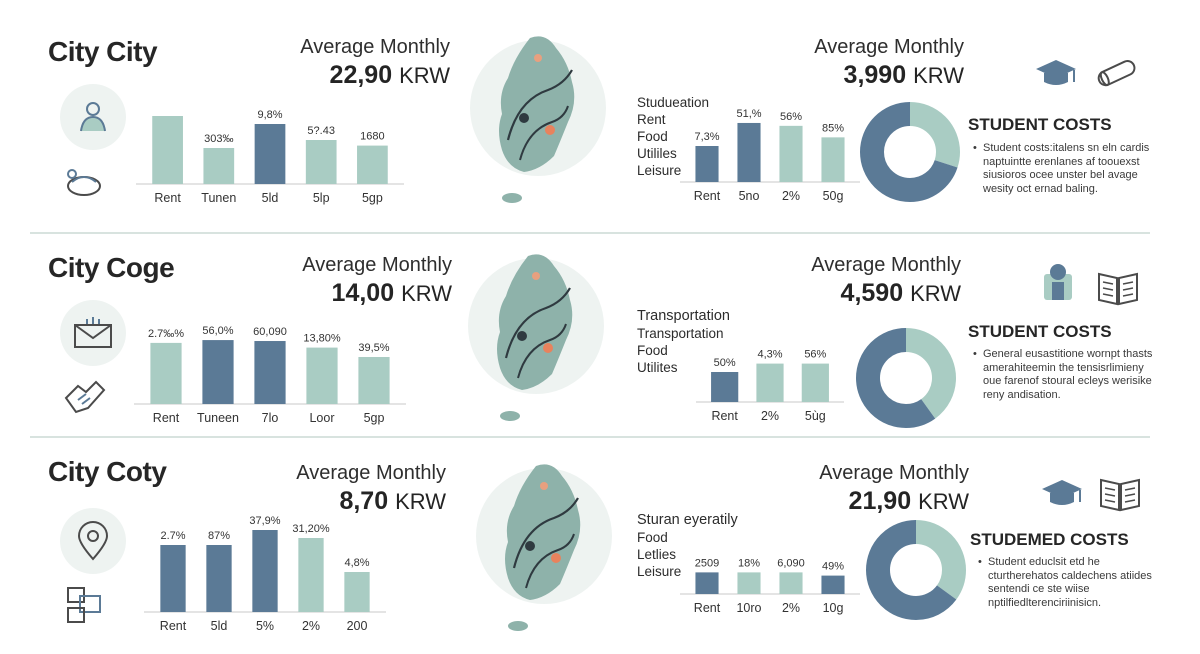 This screenshot has width=1200, height=654. I want to click on korea-map, so click(536, 337).